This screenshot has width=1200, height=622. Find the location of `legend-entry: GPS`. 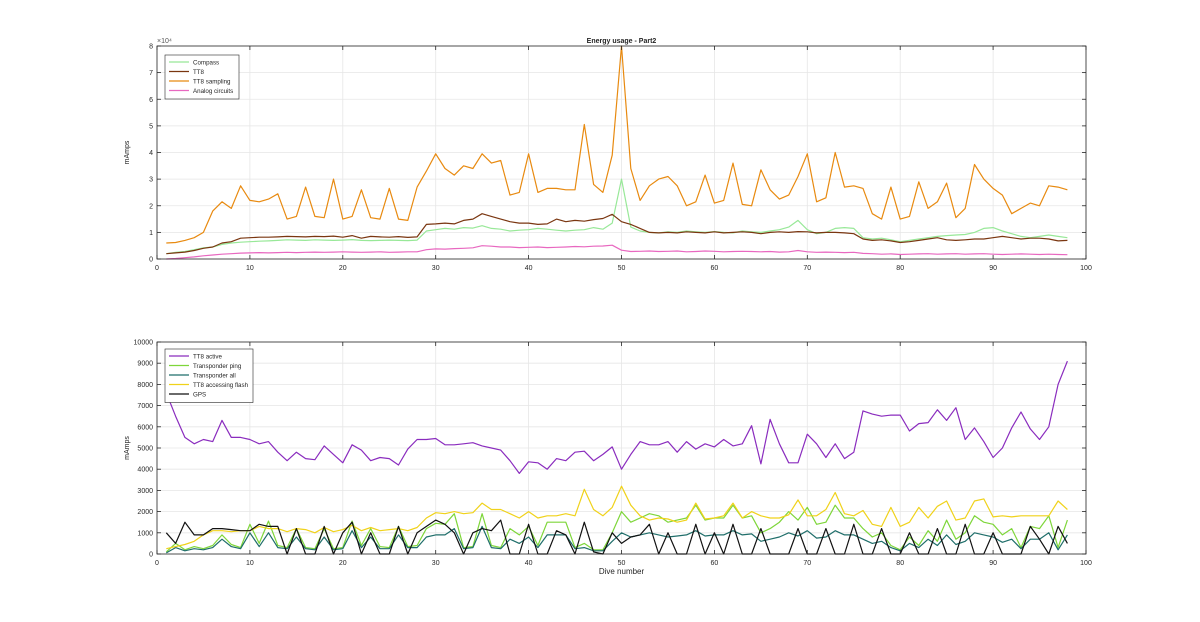

legend-entry: GPS is located at coordinates (199, 394).